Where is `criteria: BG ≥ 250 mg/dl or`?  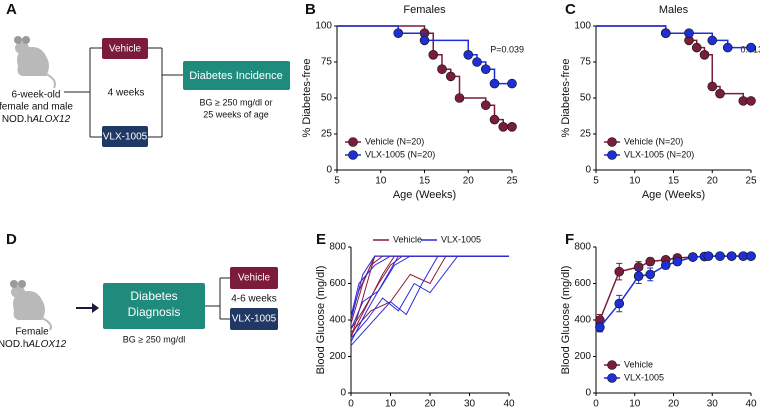 criteria: BG ≥ 250 mg/dl or is located at coordinates (236, 102).